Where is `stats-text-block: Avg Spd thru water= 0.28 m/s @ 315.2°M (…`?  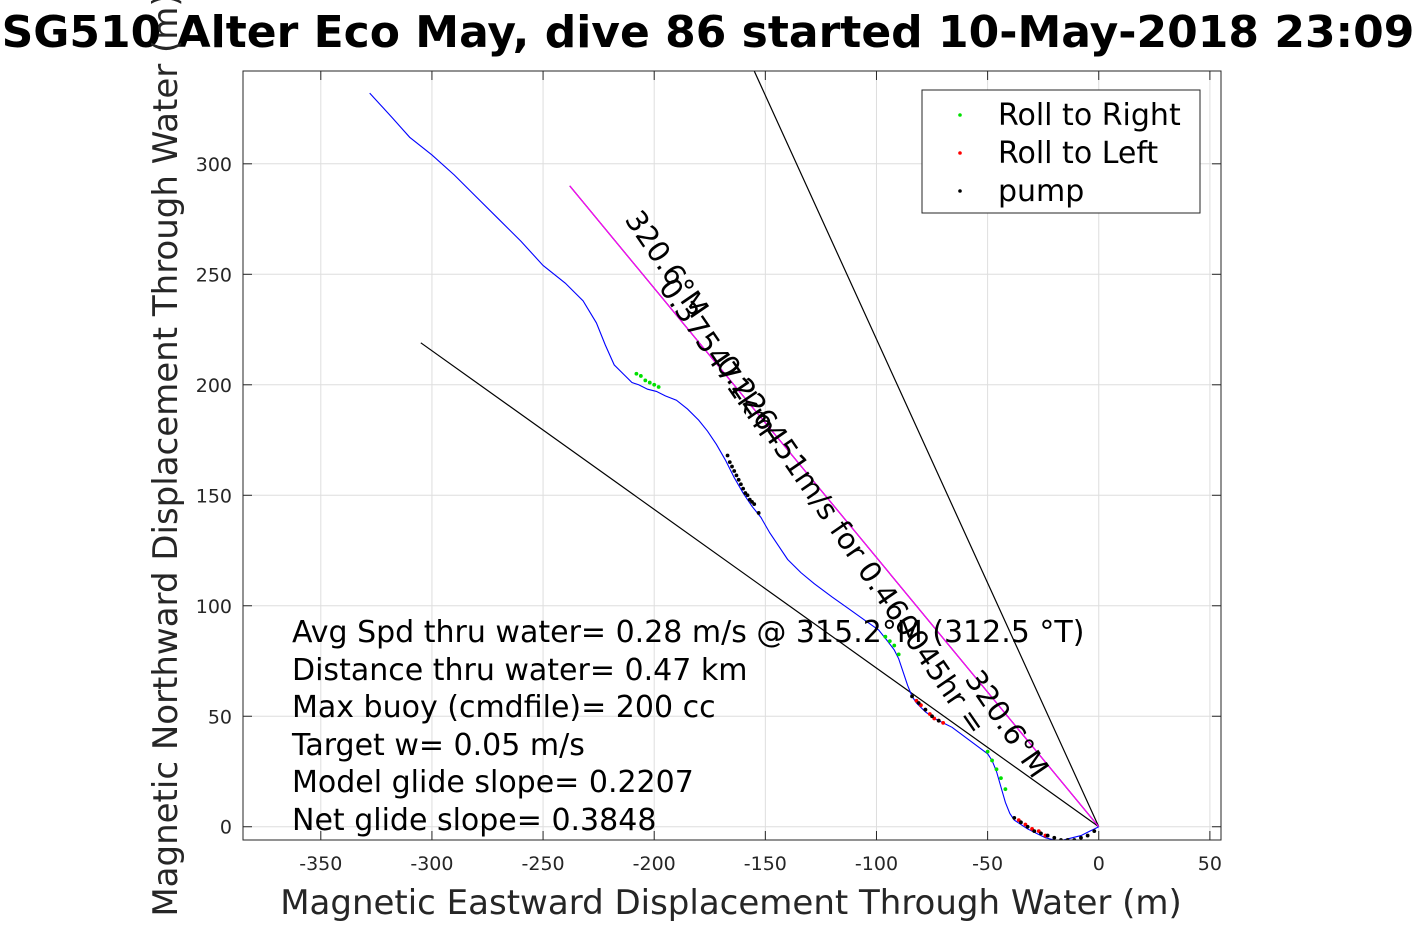 stats-text-block: Avg Spd thru water= 0.28 m/s @ 315.2°M (… is located at coordinates (687, 726).